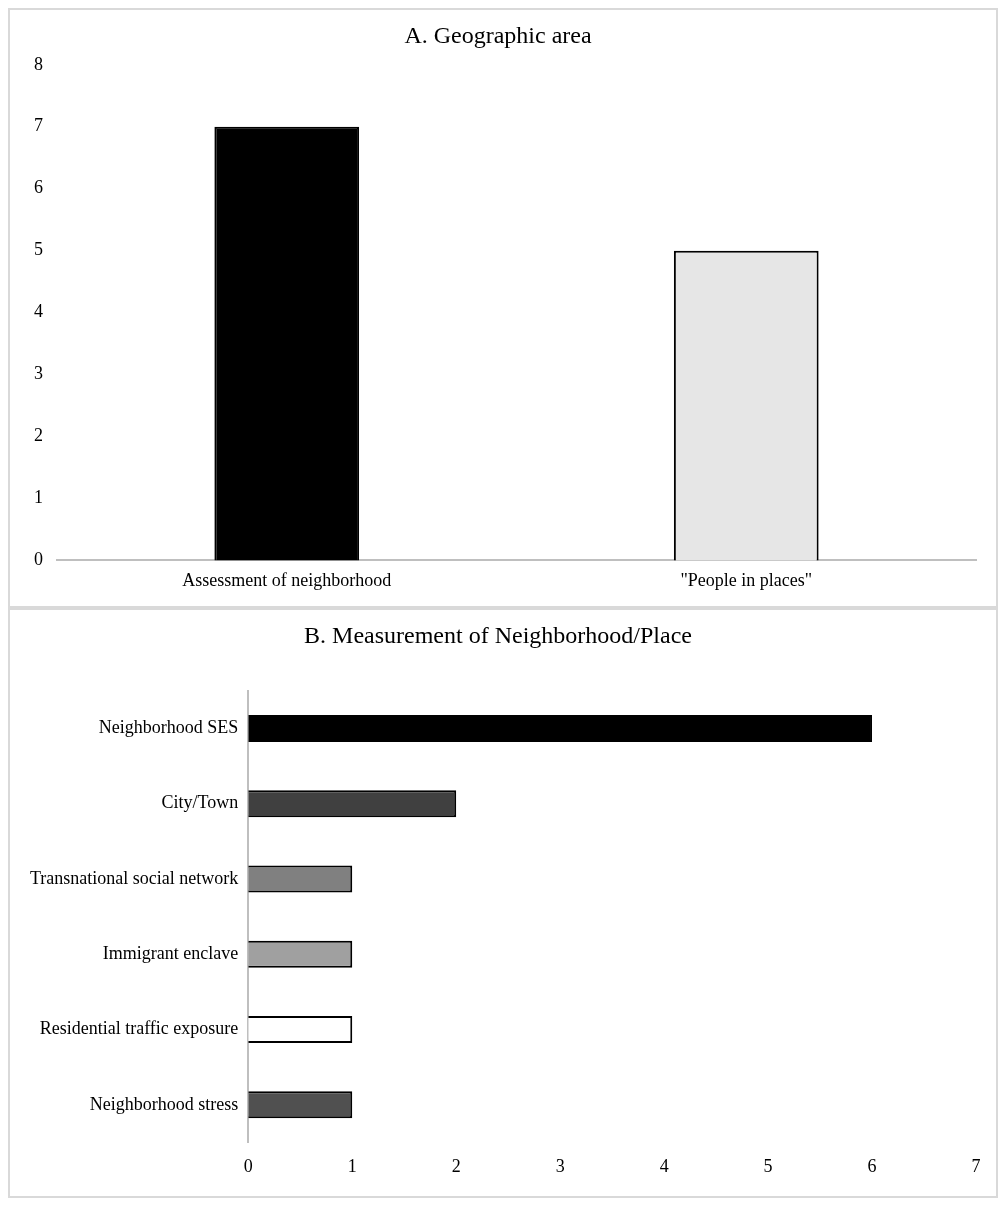 This screenshot has height=1213, width=1008. What do you see at coordinates (134, 877) in the screenshot?
I see `y-tick-label: Transnational social network` at bounding box center [134, 877].